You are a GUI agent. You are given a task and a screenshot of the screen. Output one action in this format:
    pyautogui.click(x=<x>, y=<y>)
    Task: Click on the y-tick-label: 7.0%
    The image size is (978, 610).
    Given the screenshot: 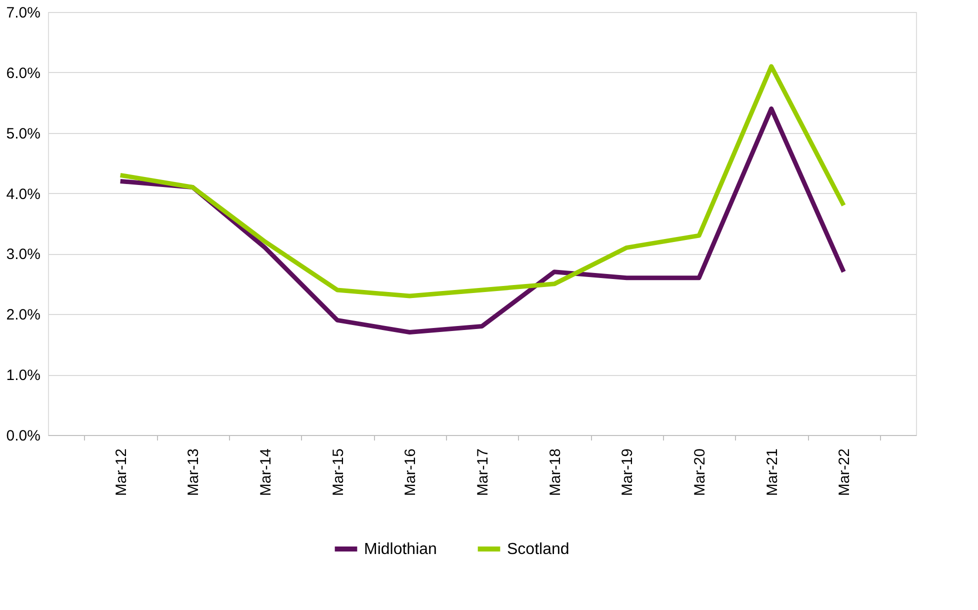 What is the action you would take?
    pyautogui.click(x=23, y=13)
    